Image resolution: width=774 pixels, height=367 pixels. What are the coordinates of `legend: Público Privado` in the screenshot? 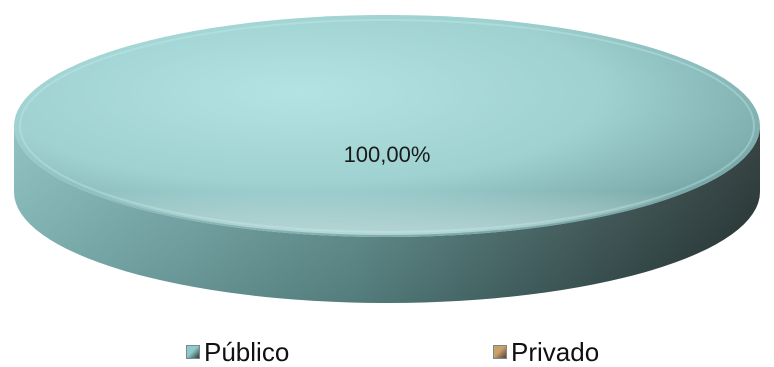 It's located at (387, 352).